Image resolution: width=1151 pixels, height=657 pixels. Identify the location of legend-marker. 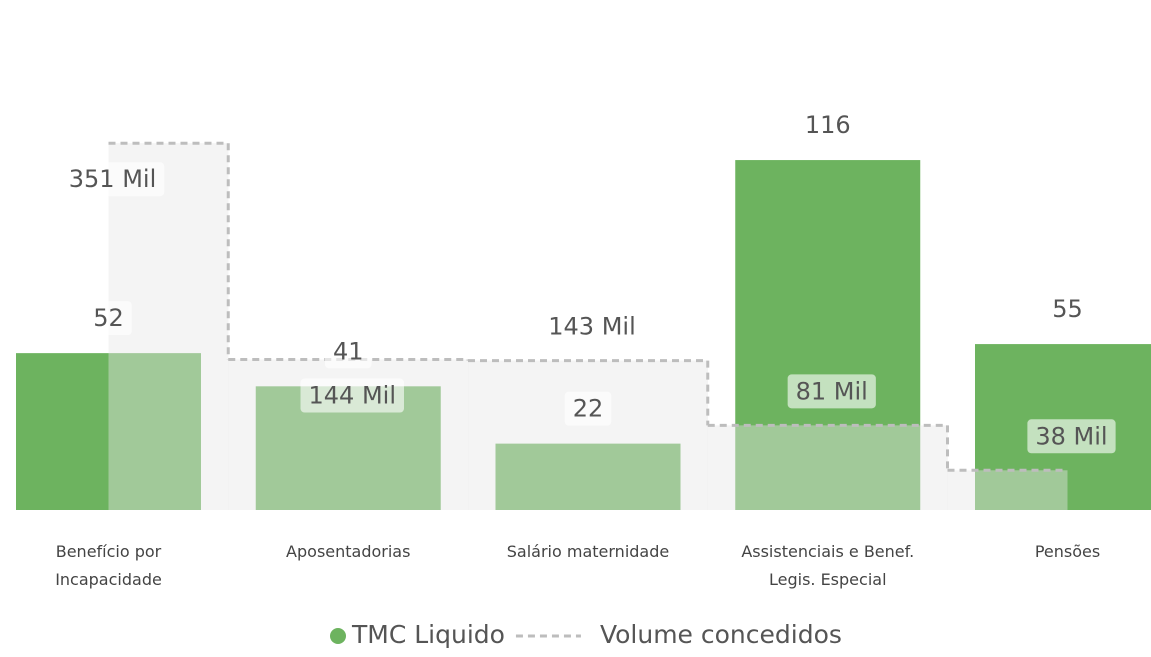
(338, 636).